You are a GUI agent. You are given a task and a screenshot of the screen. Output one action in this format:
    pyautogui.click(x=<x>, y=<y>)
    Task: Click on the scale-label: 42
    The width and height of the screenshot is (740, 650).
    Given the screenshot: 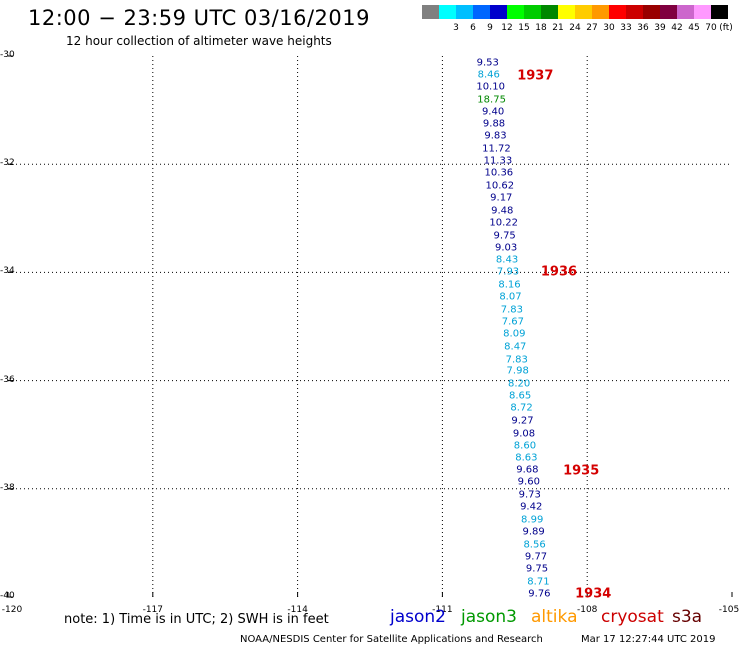 What is the action you would take?
    pyautogui.click(x=677, y=28)
    